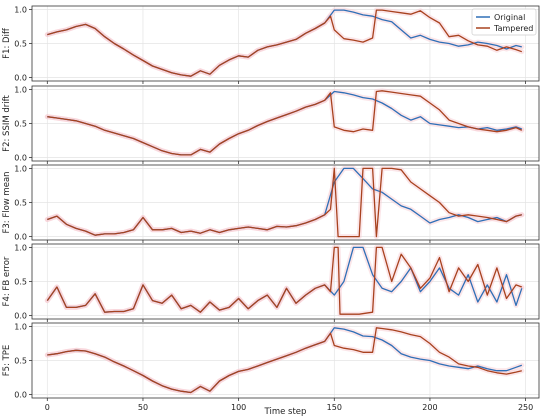  What do you see at coordinates (513, 28) in the screenshot?
I see `legend-label-tampered: Tampered` at bounding box center [513, 28].